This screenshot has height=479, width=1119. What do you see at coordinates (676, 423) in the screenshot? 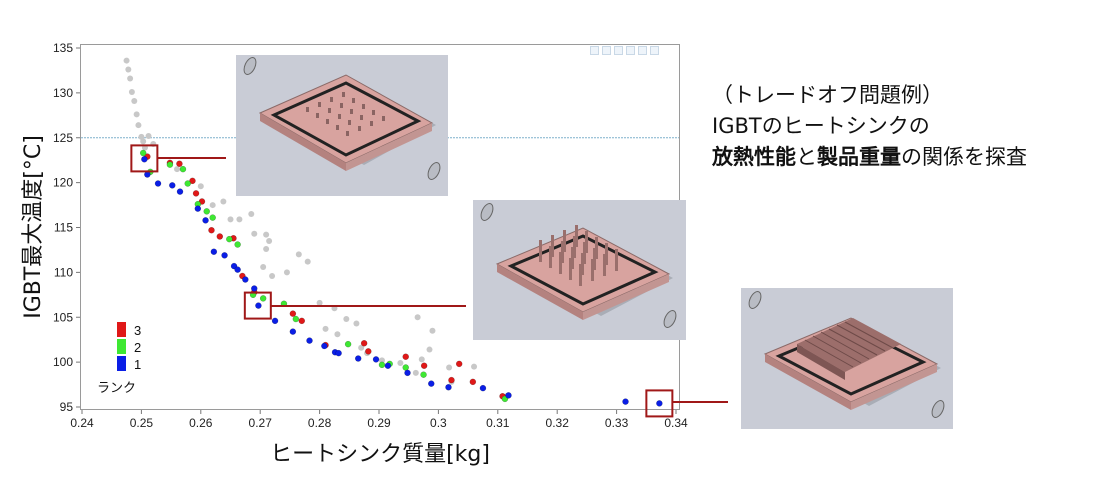
I see `x-tick-label: 0.34` at bounding box center [676, 423].